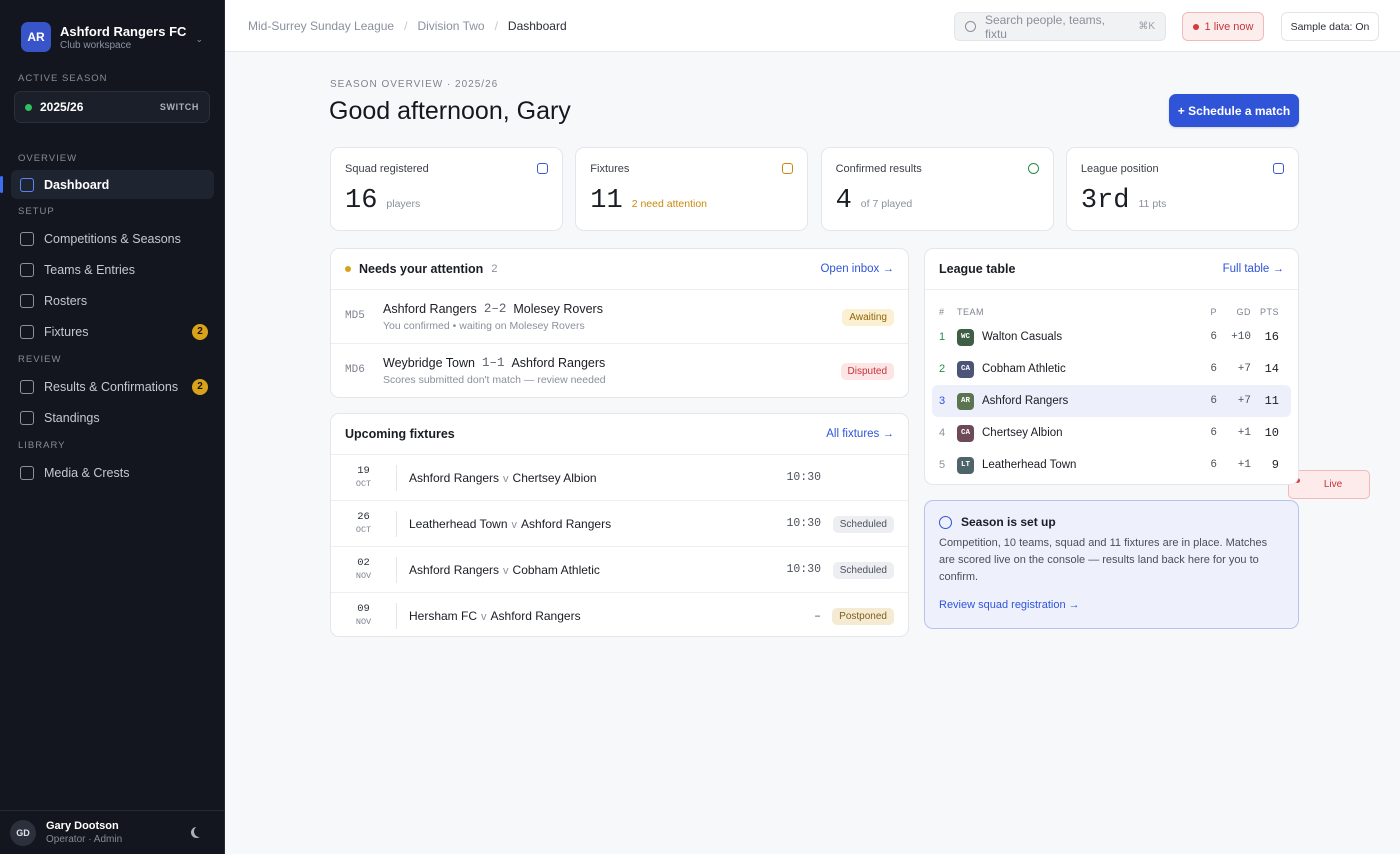  I want to click on nav-label: Standings, so click(72, 417).